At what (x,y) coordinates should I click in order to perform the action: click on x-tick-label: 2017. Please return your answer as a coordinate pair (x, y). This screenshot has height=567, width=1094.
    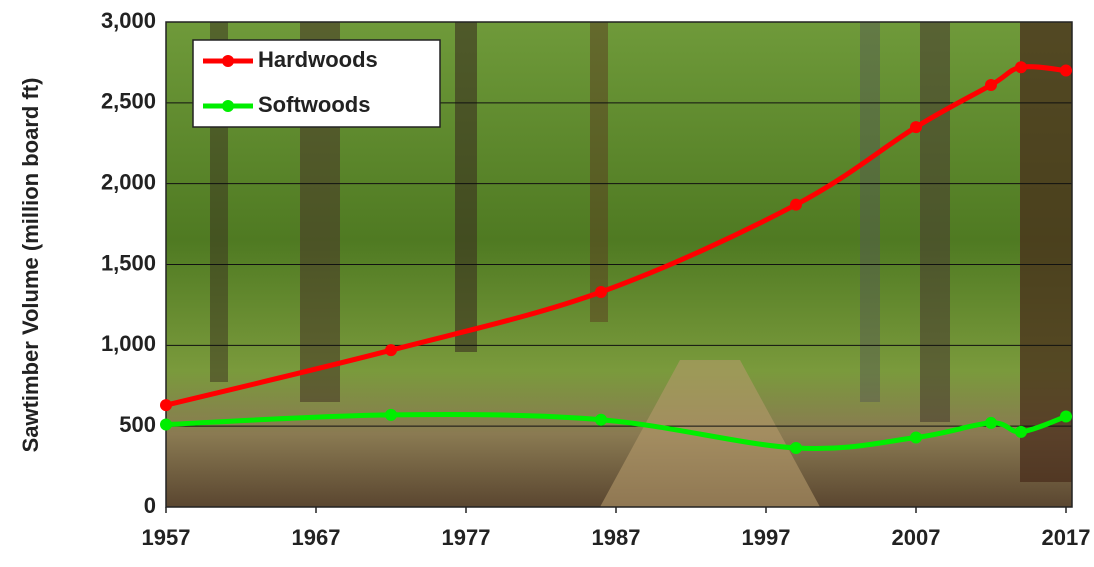
    Looking at the image, I should click on (1066, 537).